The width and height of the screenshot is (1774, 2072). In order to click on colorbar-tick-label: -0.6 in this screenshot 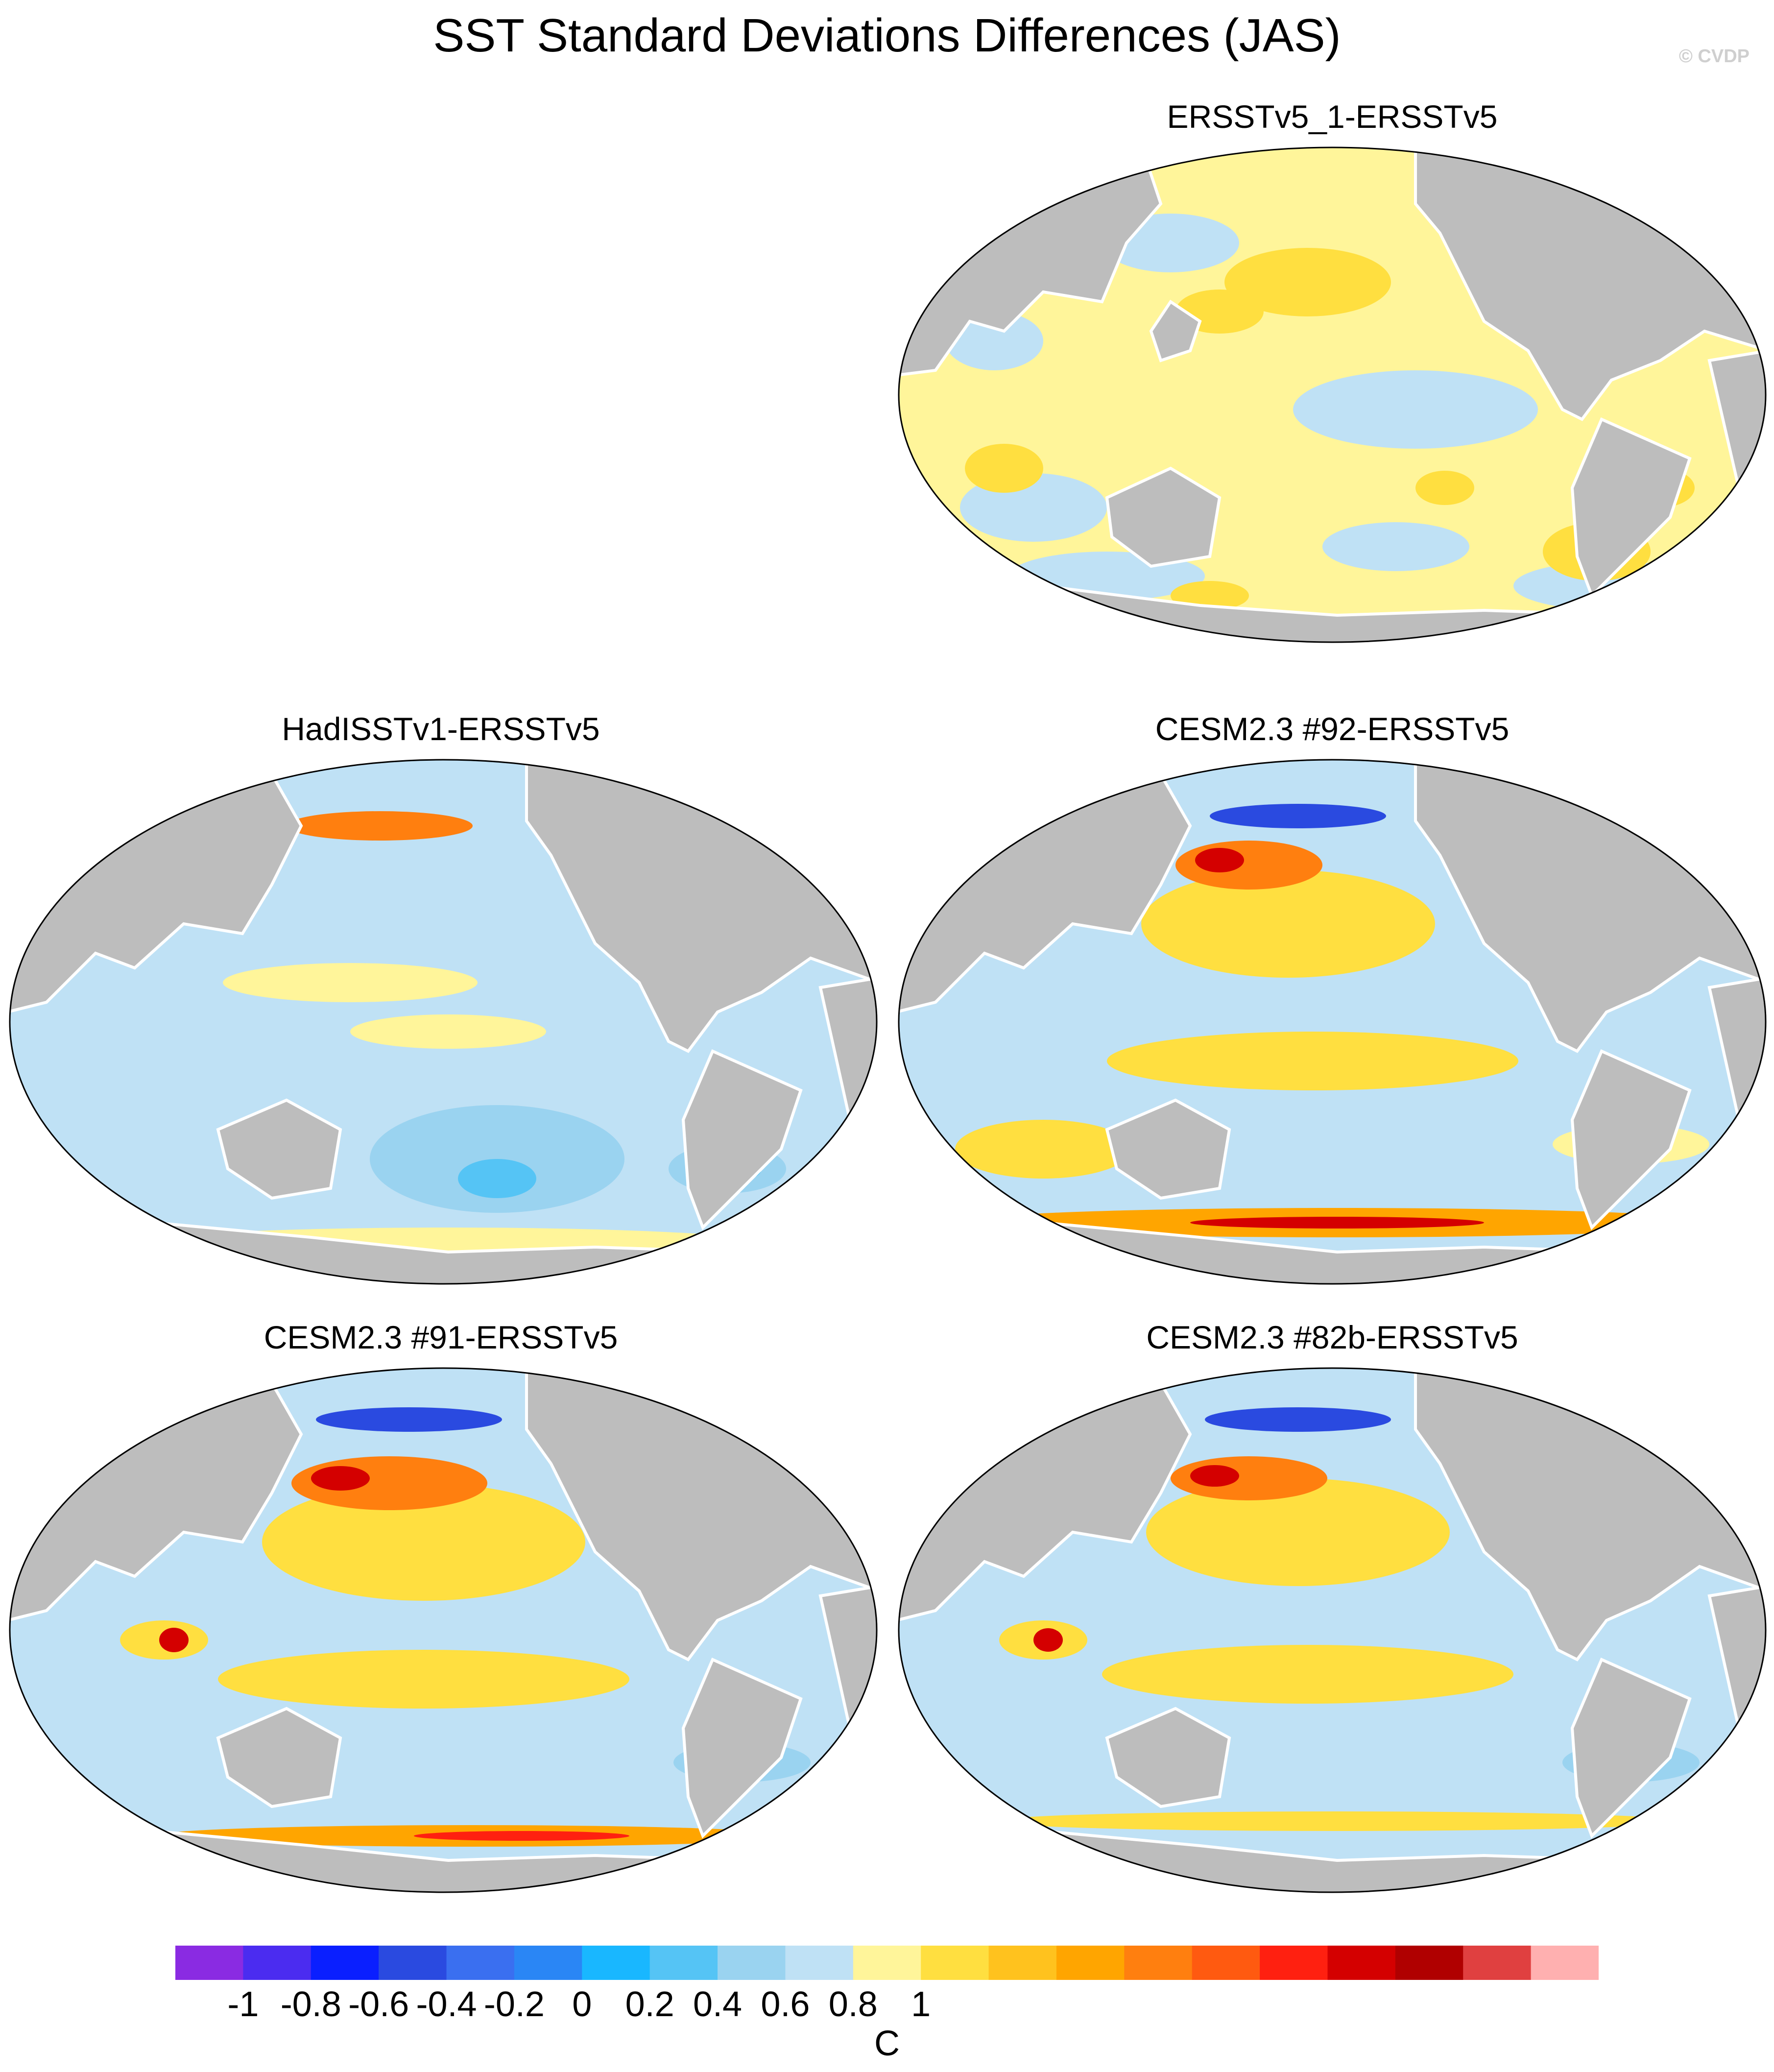, I will do `click(378, 2004)`.